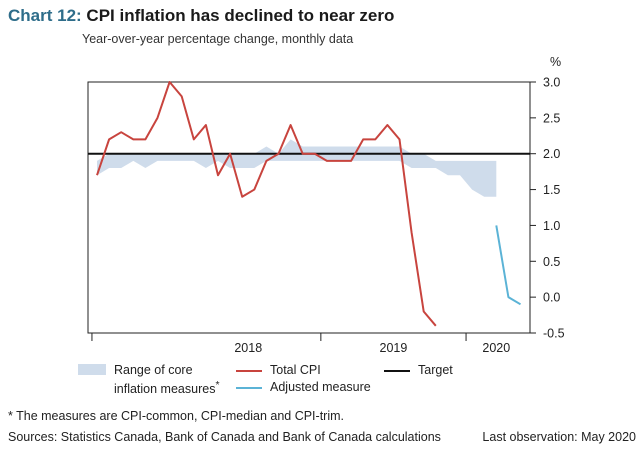 Image resolution: width=640 pixels, height=454 pixels. What do you see at coordinates (217, 385) in the screenshot?
I see `legend-footnote-marker: *` at bounding box center [217, 385].